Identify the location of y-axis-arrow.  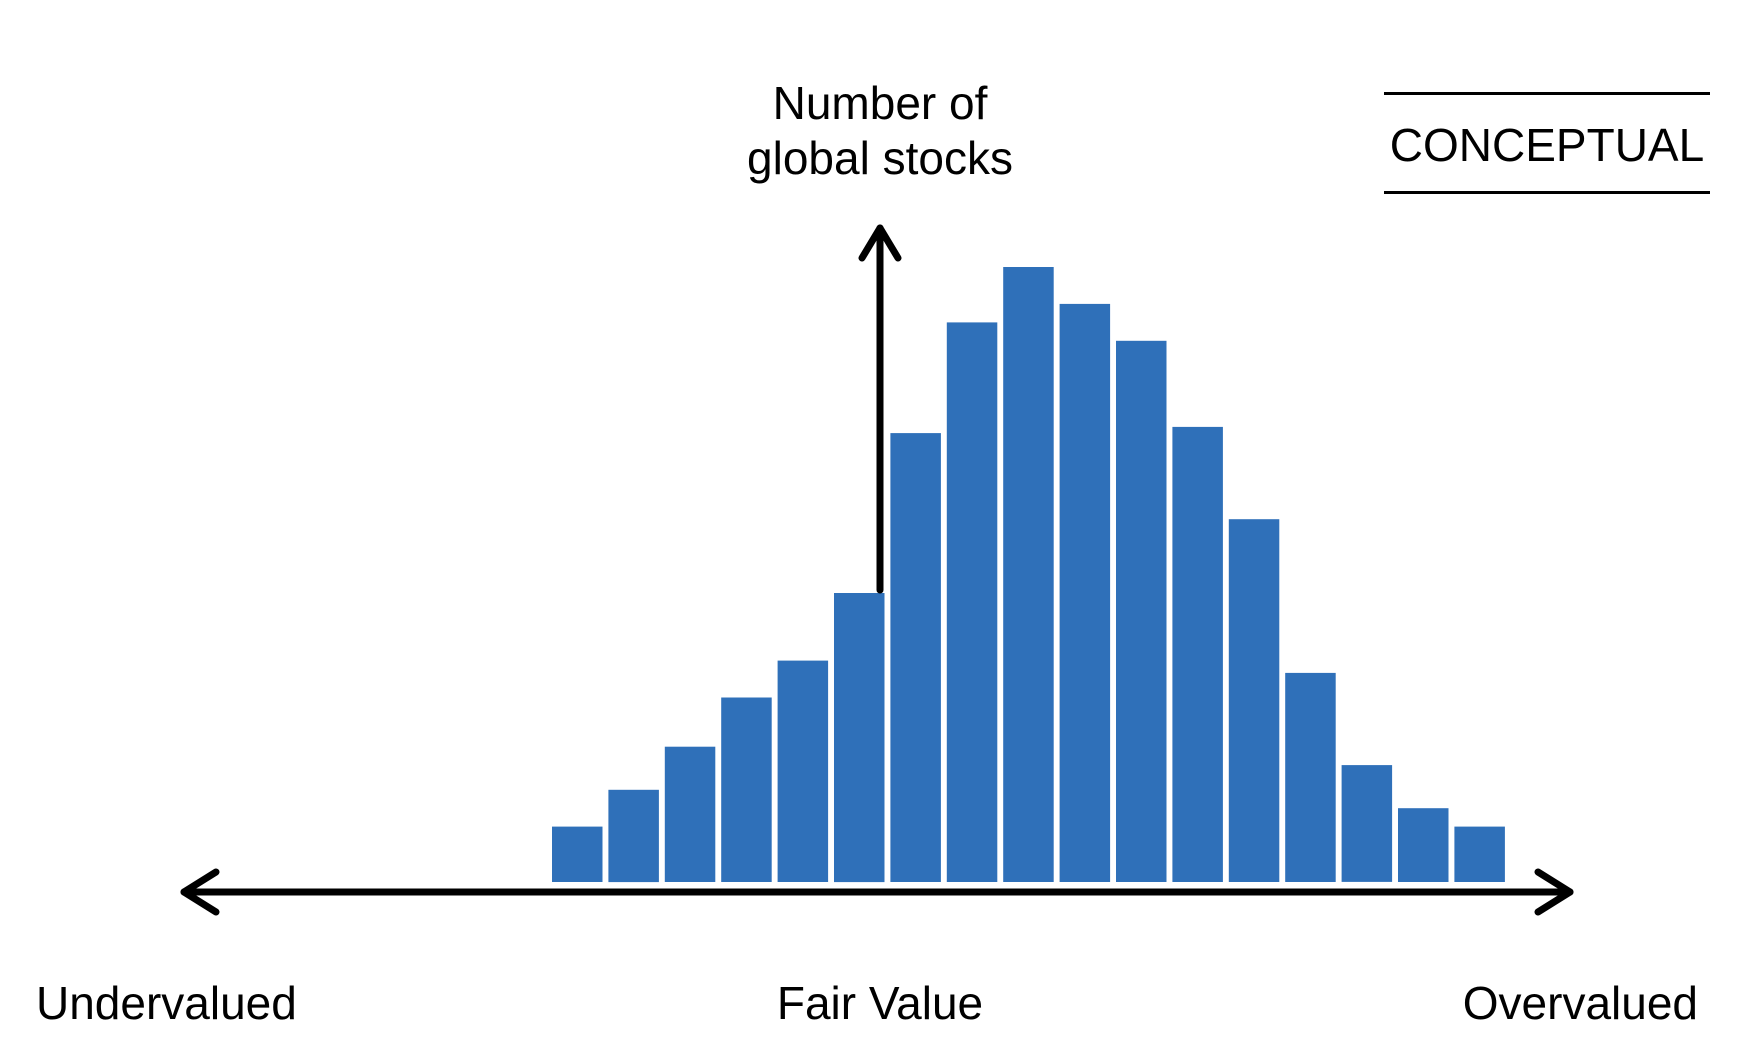
(880, 409).